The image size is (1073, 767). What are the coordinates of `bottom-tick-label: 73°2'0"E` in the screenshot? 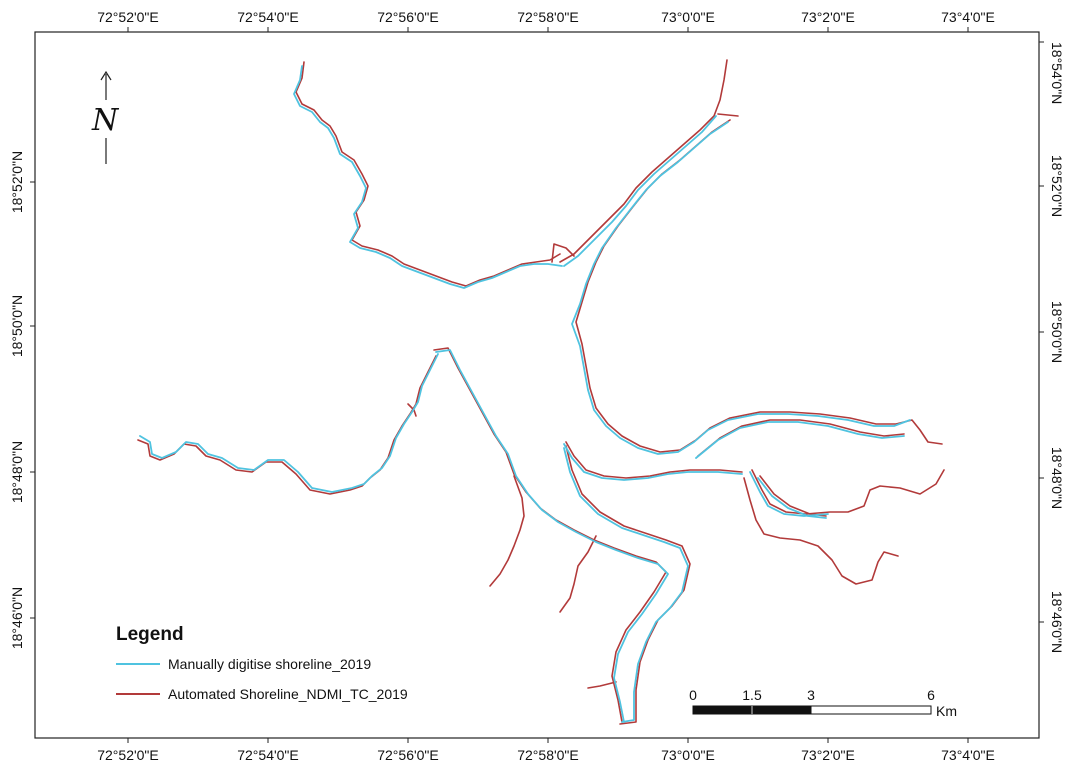 It's located at (828, 755).